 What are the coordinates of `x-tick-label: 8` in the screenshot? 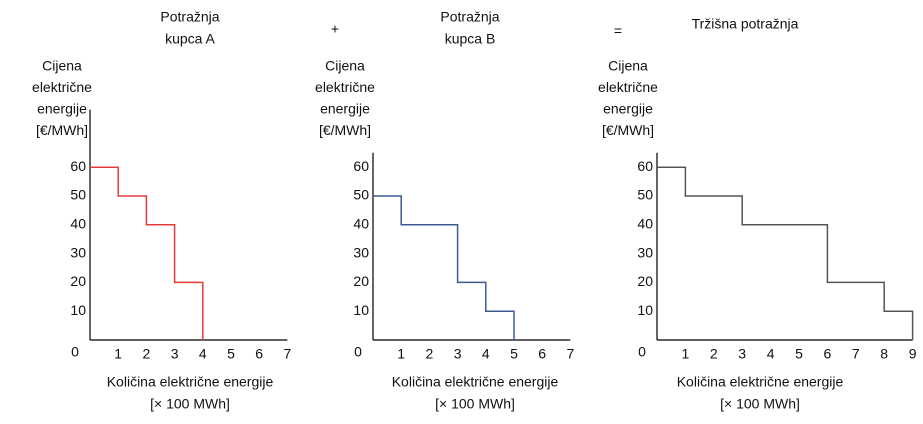 It's located at (884, 354).